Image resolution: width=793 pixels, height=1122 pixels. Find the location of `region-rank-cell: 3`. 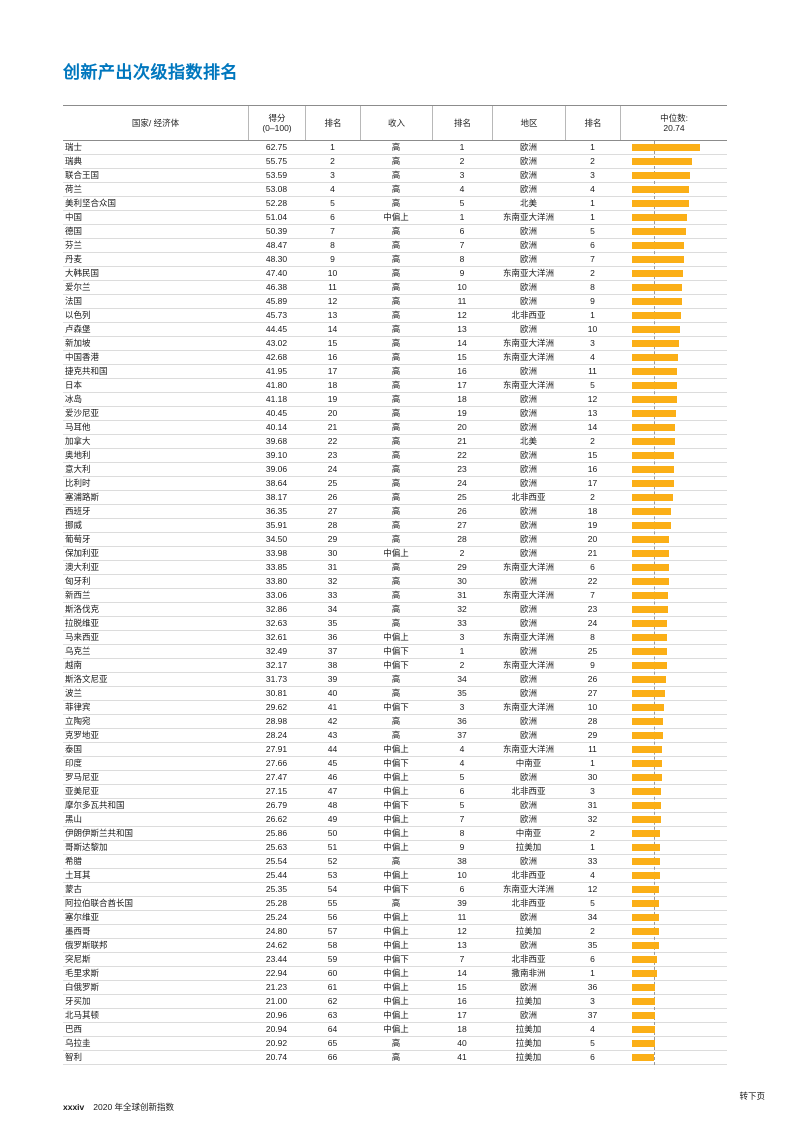

region-rank-cell: 3 is located at coordinates (592, 791).